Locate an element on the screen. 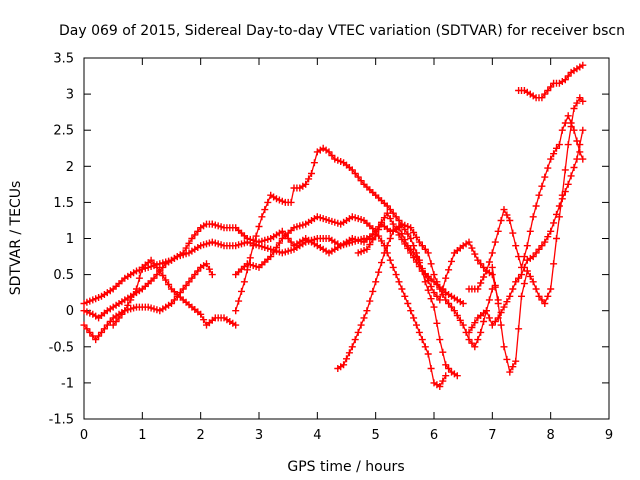 This screenshot has width=640, height=480. x-axis-title: GPS time / hours is located at coordinates (345, 467).